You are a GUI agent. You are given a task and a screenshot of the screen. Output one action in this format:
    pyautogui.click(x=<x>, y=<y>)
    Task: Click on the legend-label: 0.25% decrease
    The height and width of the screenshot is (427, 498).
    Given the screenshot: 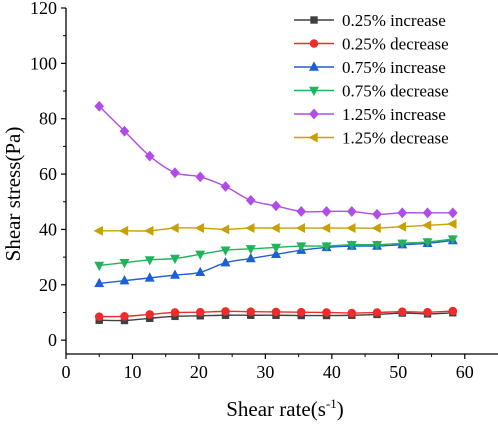 What is the action you would take?
    pyautogui.click(x=395, y=44)
    